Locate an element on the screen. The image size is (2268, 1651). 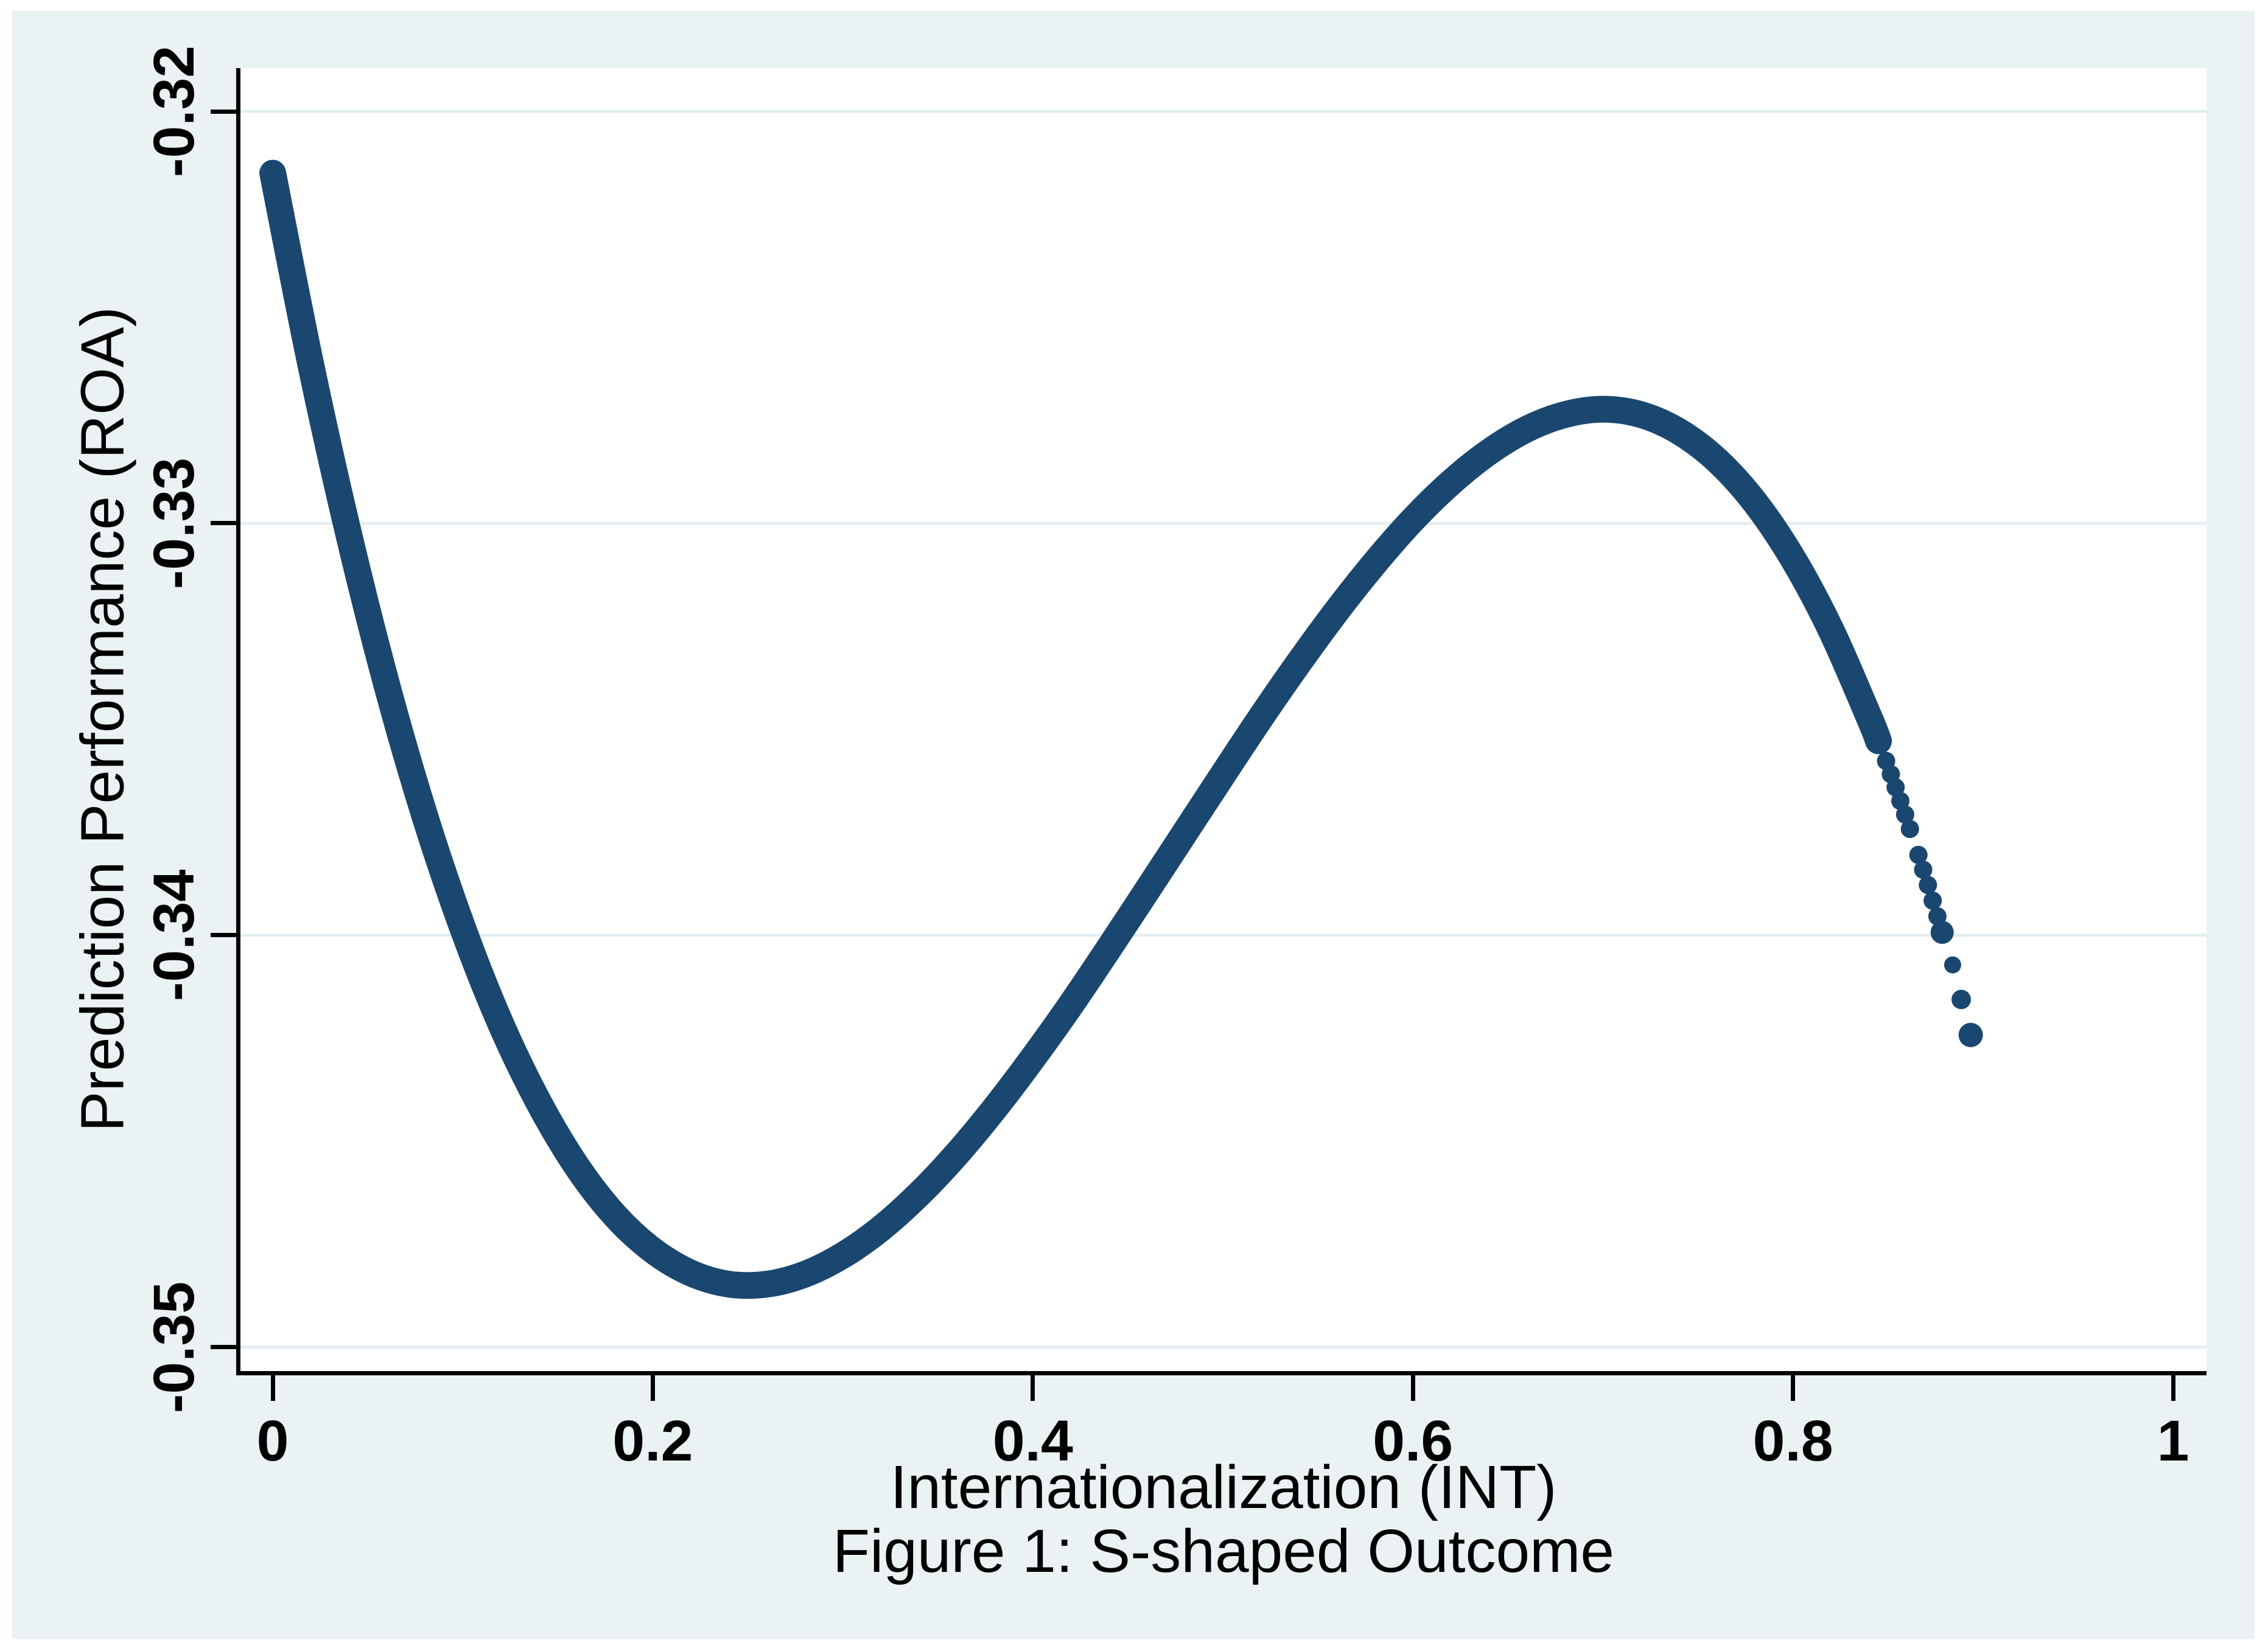
x-axis-title: Internationalization (INT) is located at coordinates (1223, 1487).